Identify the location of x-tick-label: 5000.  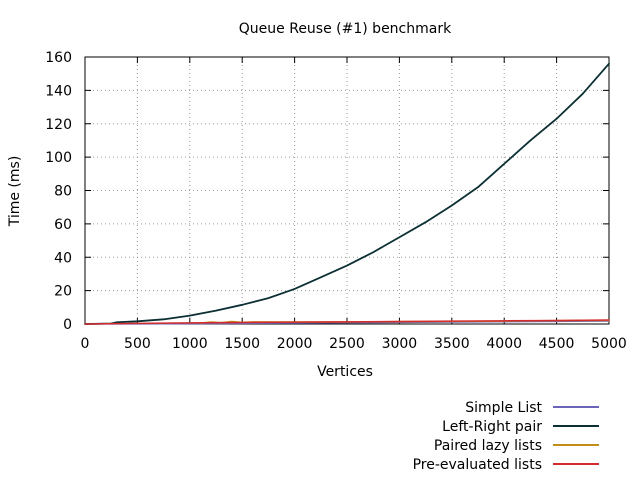
(609, 344).